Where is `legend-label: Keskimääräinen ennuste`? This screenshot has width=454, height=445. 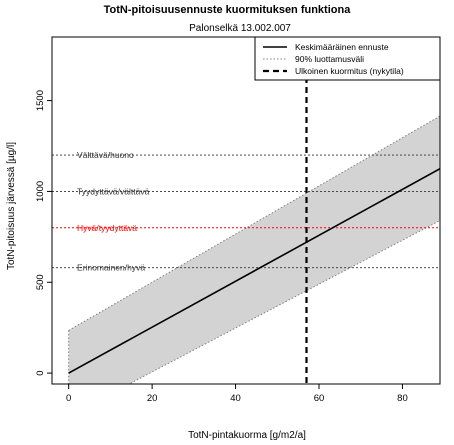 legend-label: Keskimääräinen ennuste is located at coordinates (342, 47).